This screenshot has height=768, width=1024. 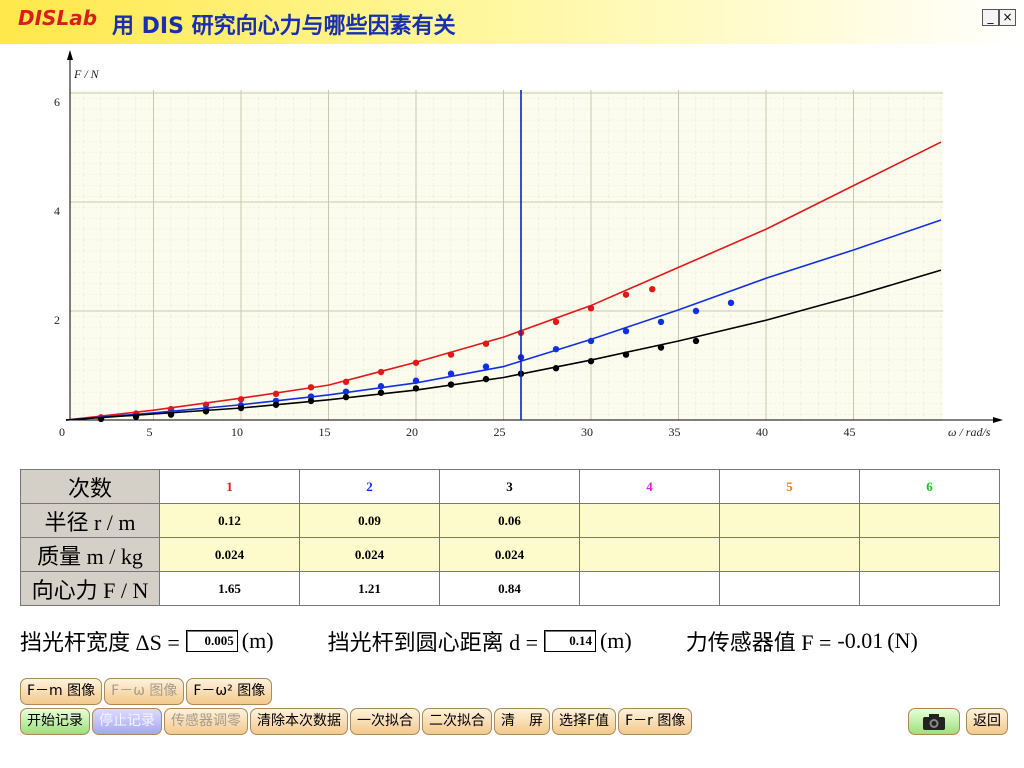 What do you see at coordinates (758, 642) in the screenshot?
I see `input-label: 力传感器值 F =` at bounding box center [758, 642].